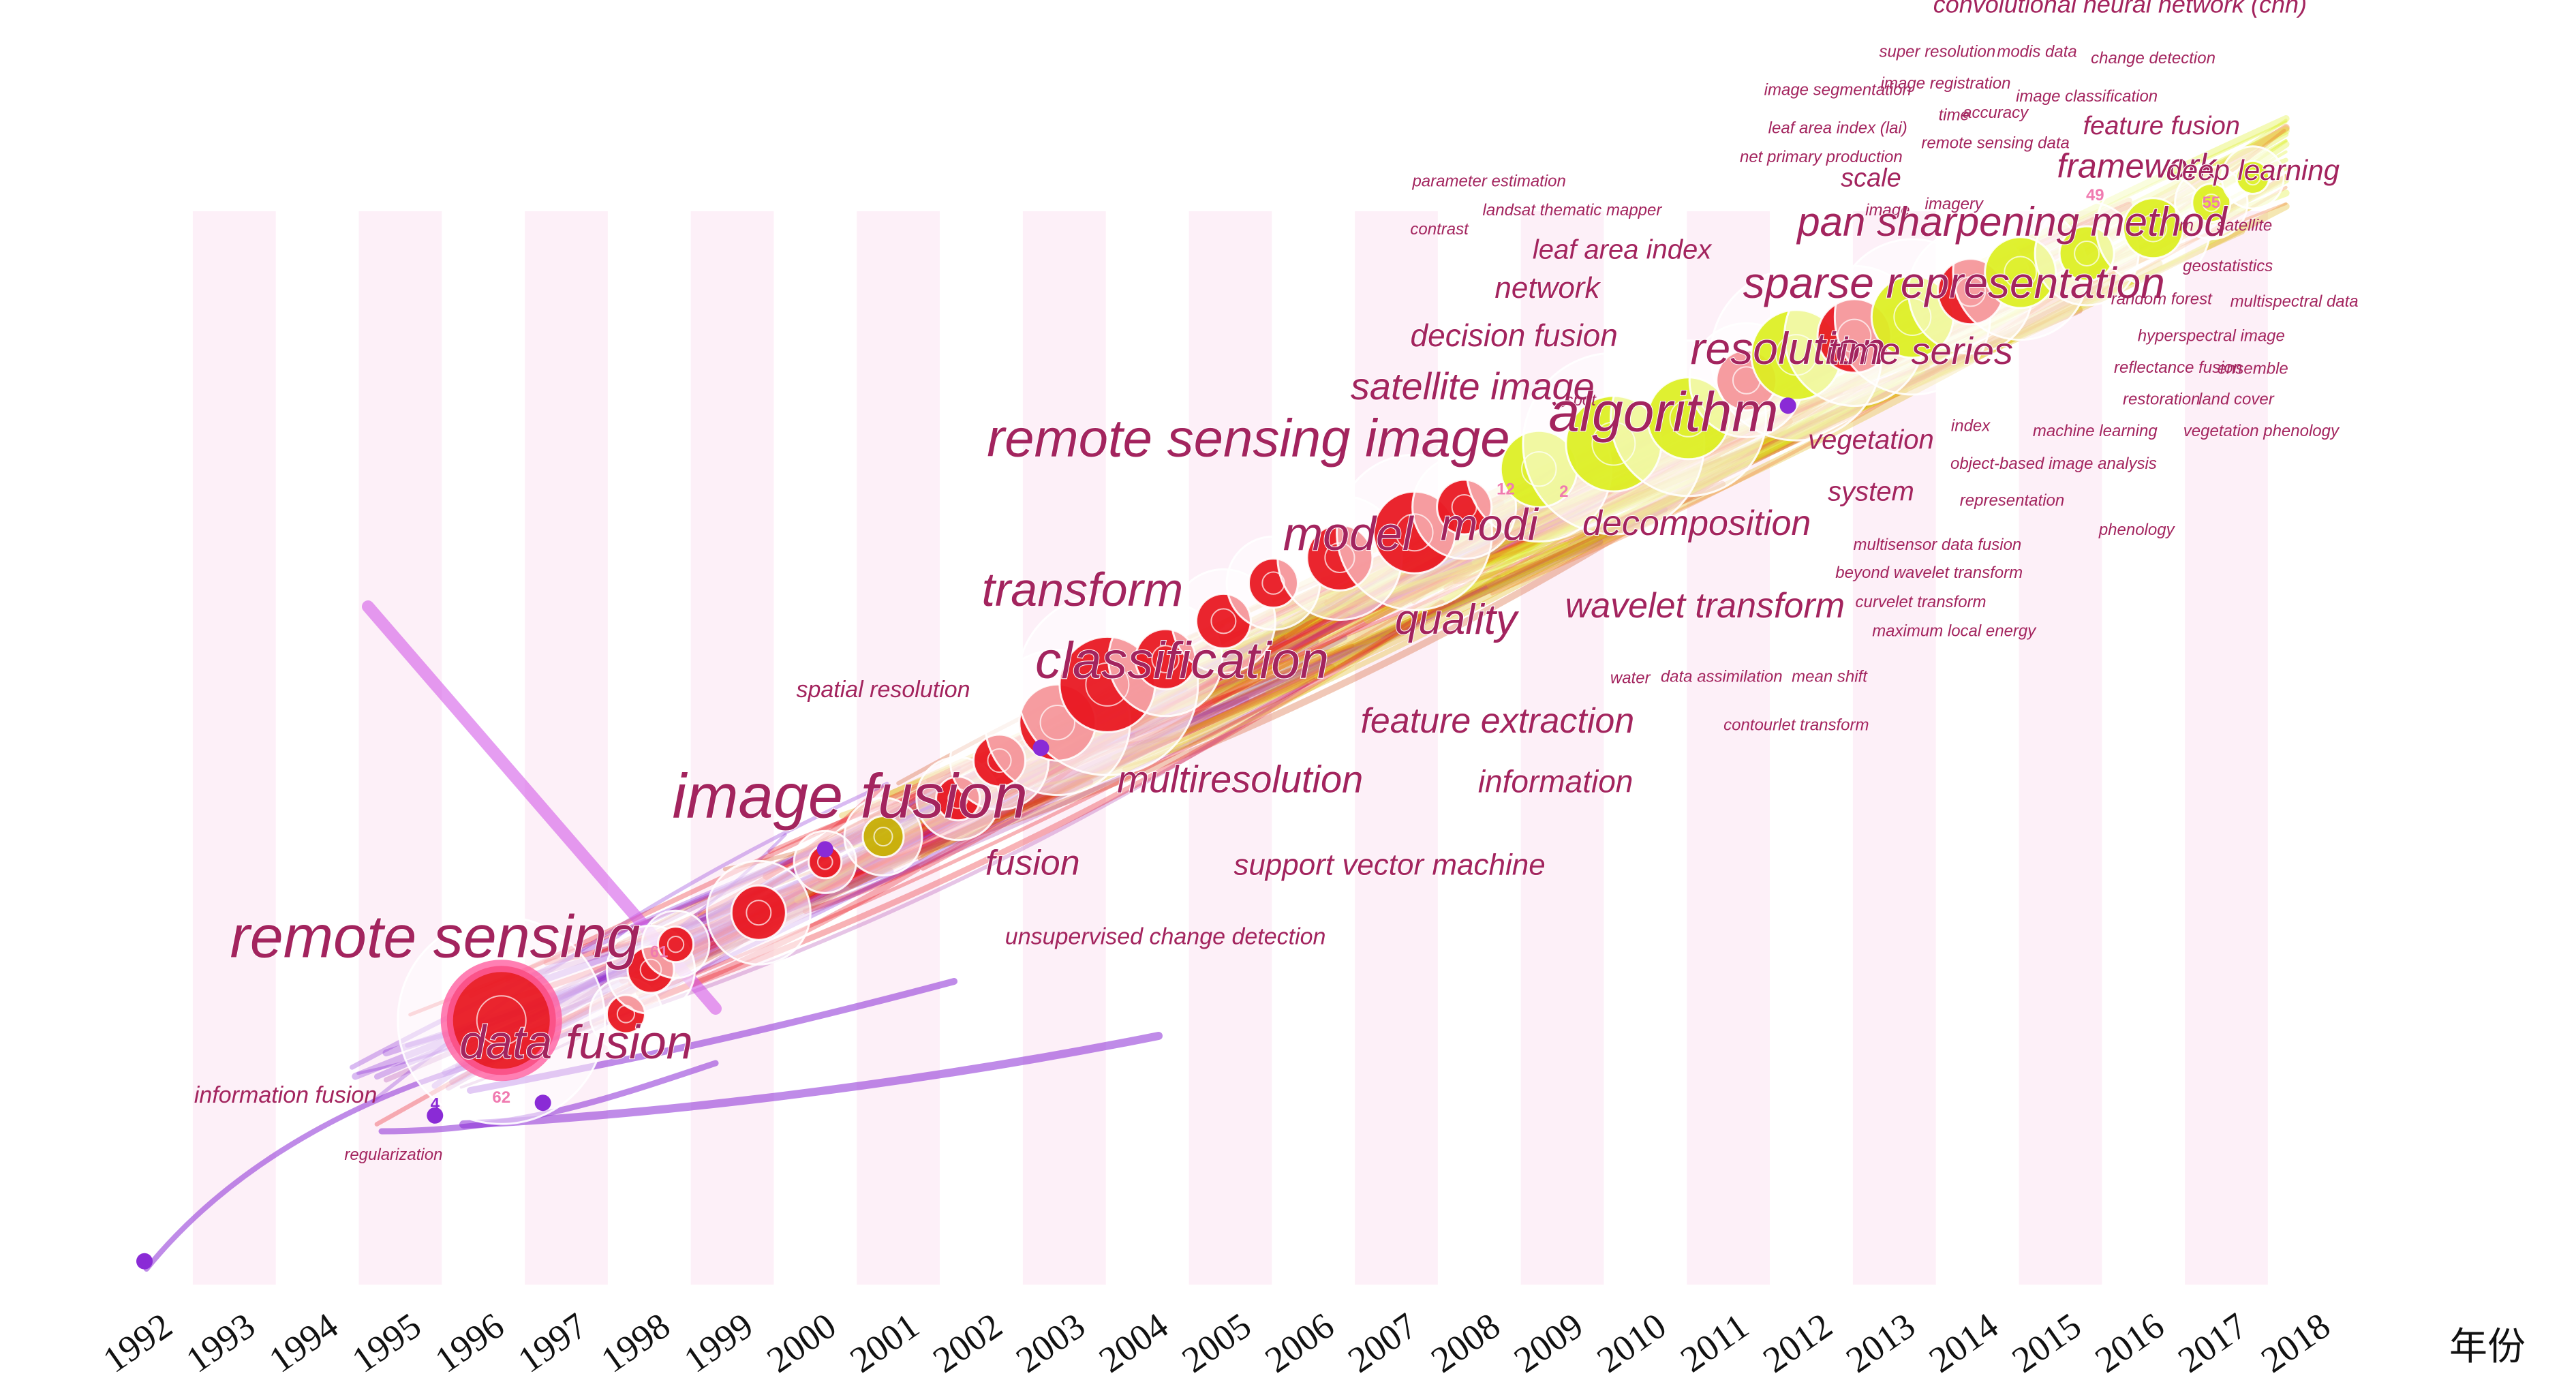  Describe the element at coordinates (1954, 116) in the screenshot. I see `keyword-label: time` at that location.